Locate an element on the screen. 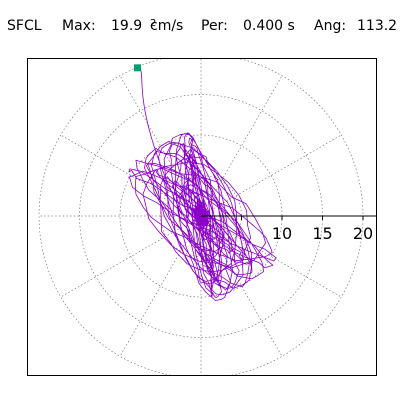 The image size is (400, 400). per-label: Per: is located at coordinates (214, 26).